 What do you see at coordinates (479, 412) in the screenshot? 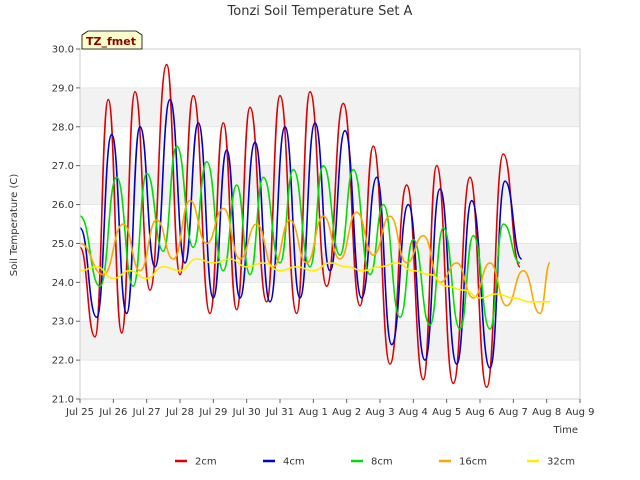
I see `x-tick-label: Aug 6` at bounding box center [479, 412].